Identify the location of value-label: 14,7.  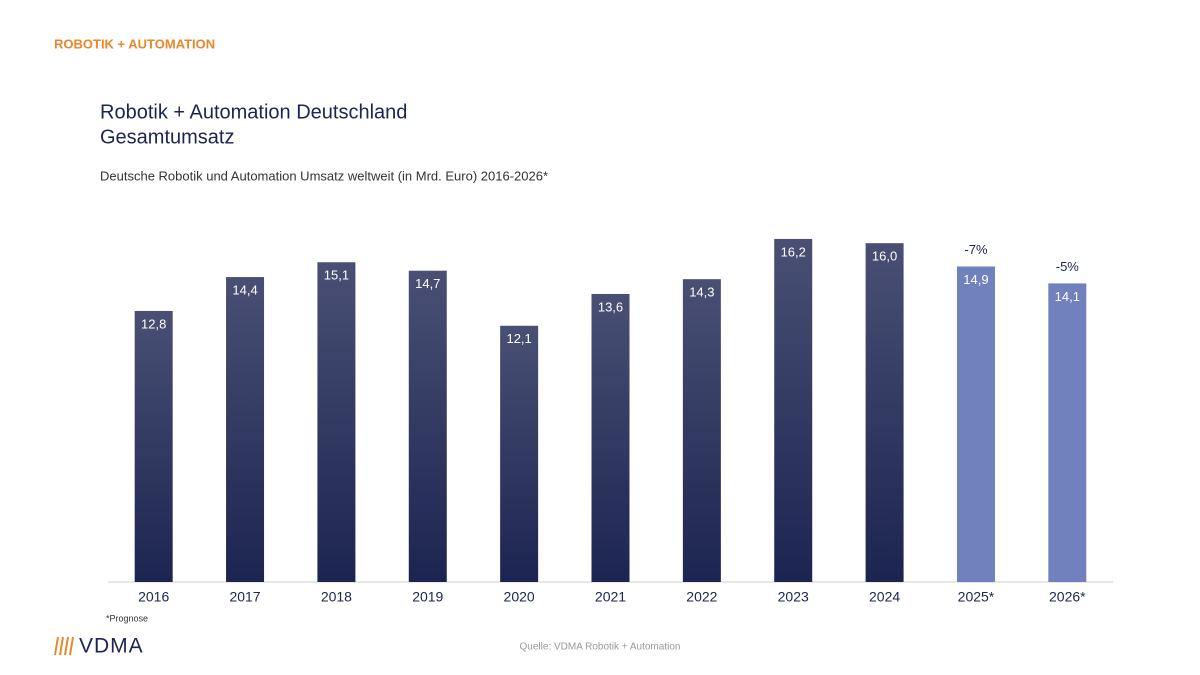
(427, 283).